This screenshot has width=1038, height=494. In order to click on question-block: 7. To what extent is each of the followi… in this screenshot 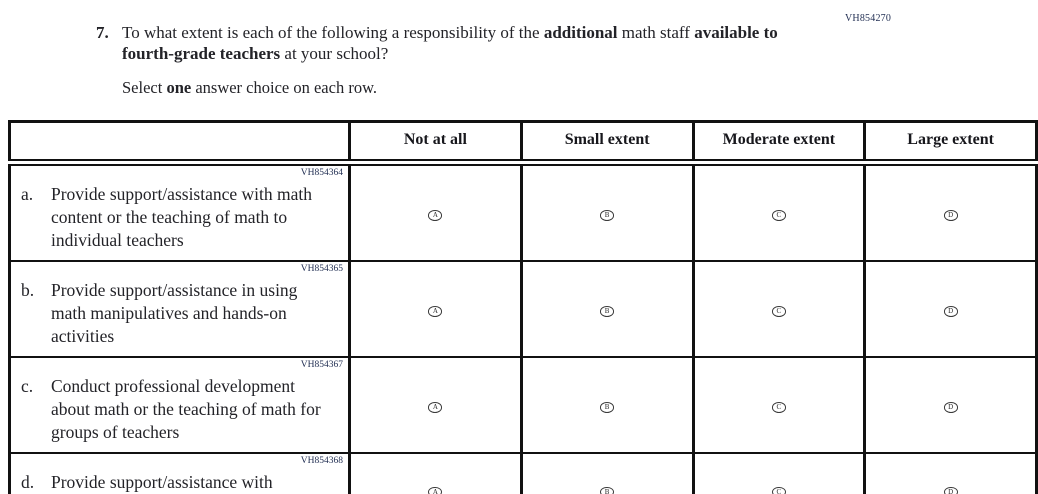, I will do `click(446, 60)`.